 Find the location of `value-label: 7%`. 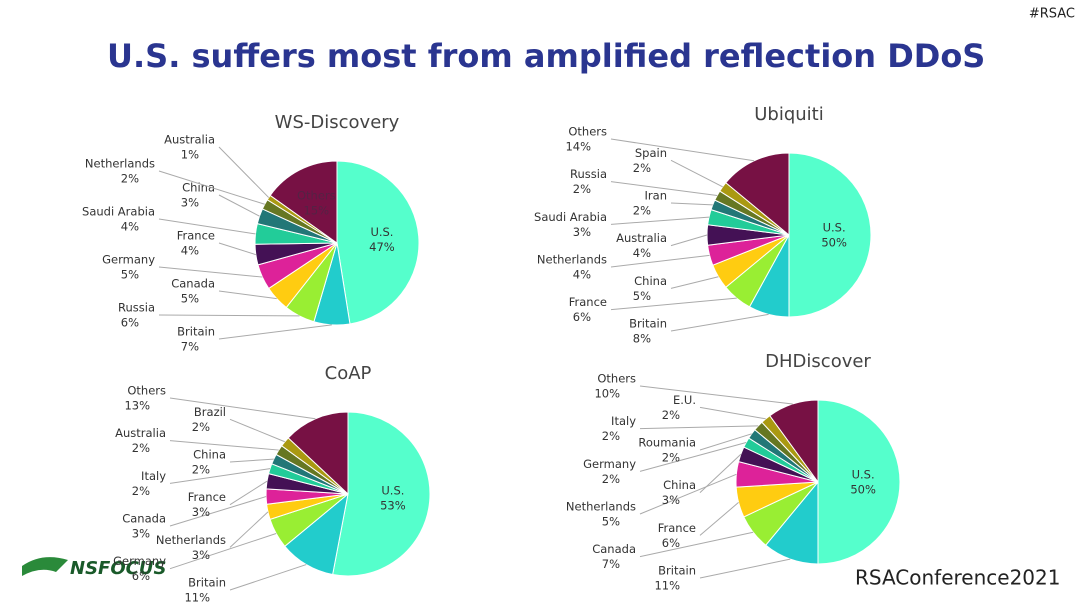

value-label: 7% is located at coordinates (611, 564).